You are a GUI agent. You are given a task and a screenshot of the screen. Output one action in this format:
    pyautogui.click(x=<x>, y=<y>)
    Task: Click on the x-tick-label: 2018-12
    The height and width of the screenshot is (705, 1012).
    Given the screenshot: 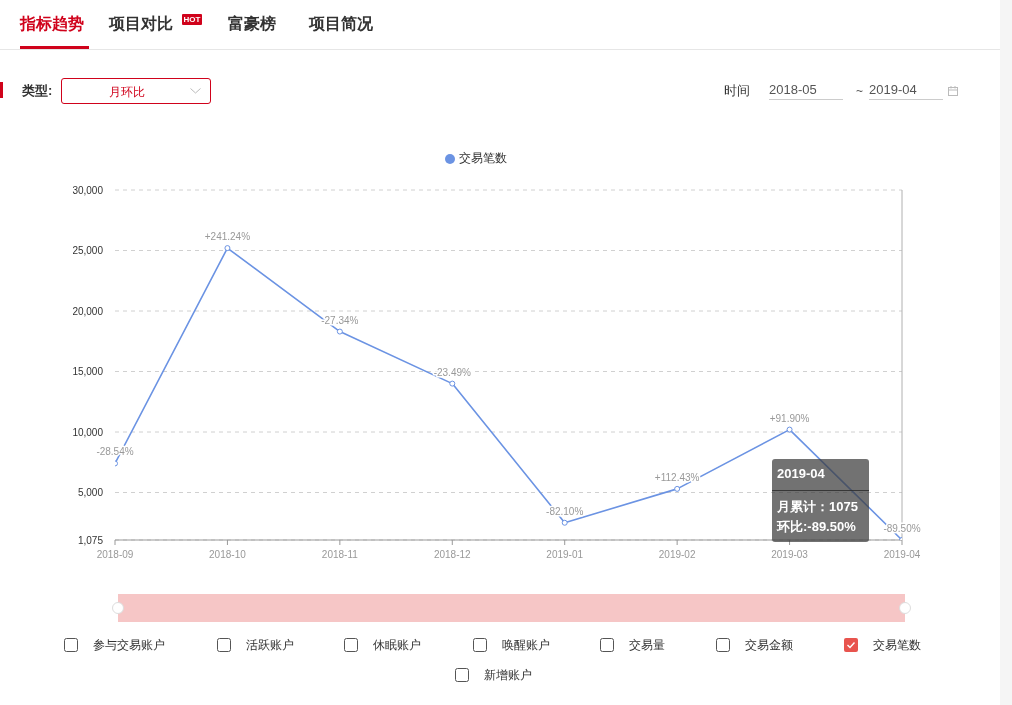 What is the action you would take?
    pyautogui.click(x=452, y=555)
    